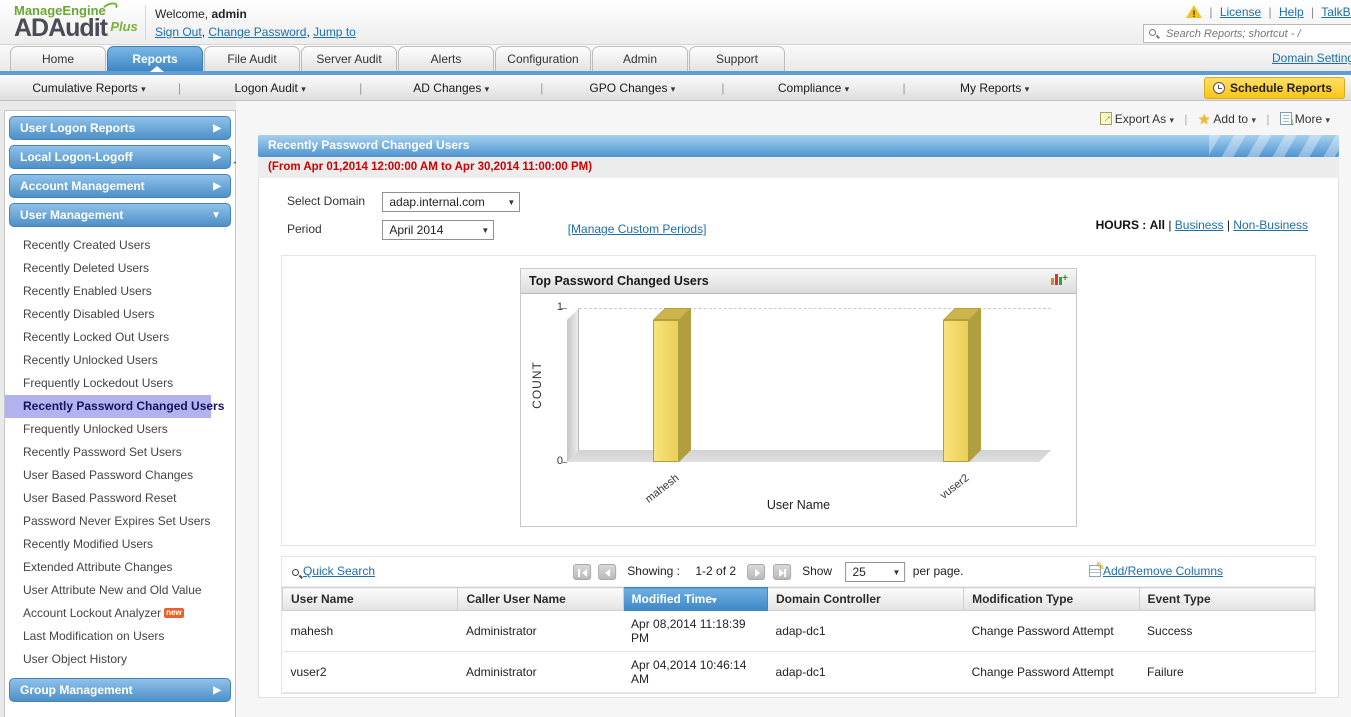 The width and height of the screenshot is (1351, 717). What do you see at coordinates (696, 599) in the screenshot?
I see `column-header-modified-time: Modified Time▾` at bounding box center [696, 599].